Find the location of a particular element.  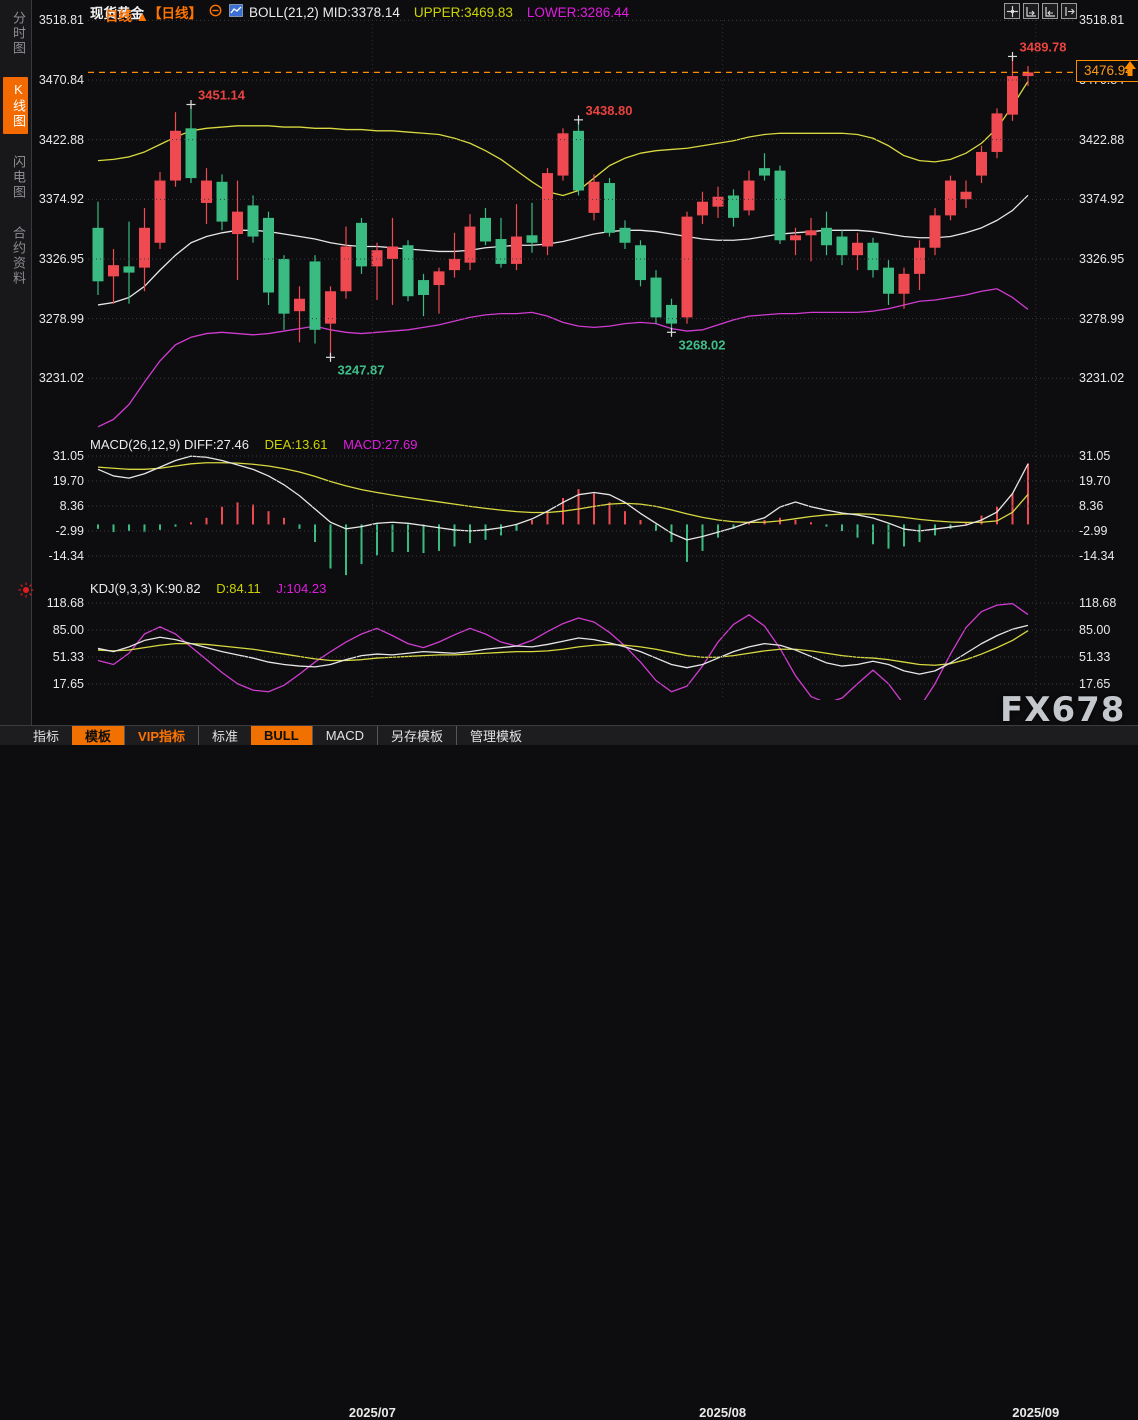

bottom-tab-3: 标准 is located at coordinates (224, 735).